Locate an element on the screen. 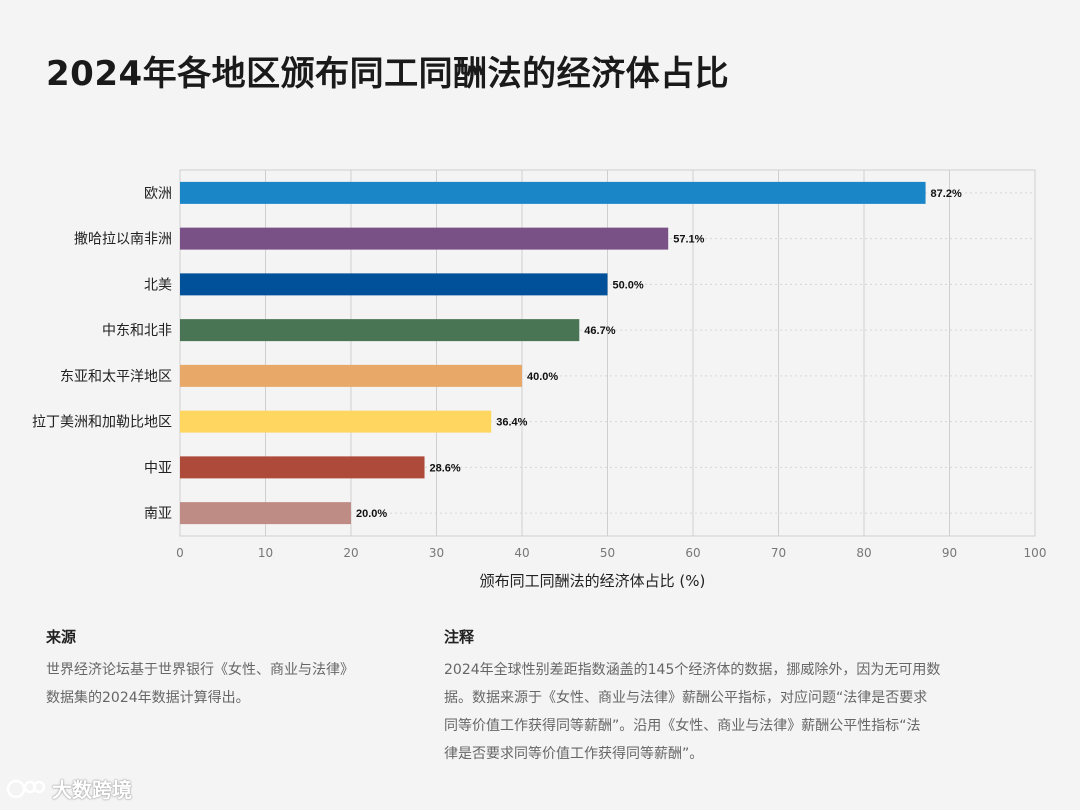  x-tick-label: 30 is located at coordinates (436, 553).